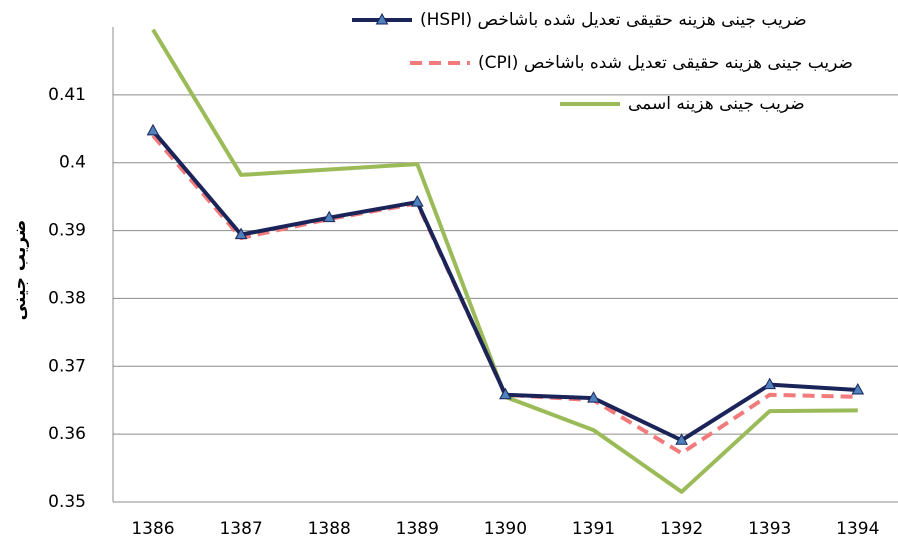  Describe the element at coordinates (716, 104) in the screenshot. I see `legend-label: ضریب جینی هزینه اسمی` at that location.